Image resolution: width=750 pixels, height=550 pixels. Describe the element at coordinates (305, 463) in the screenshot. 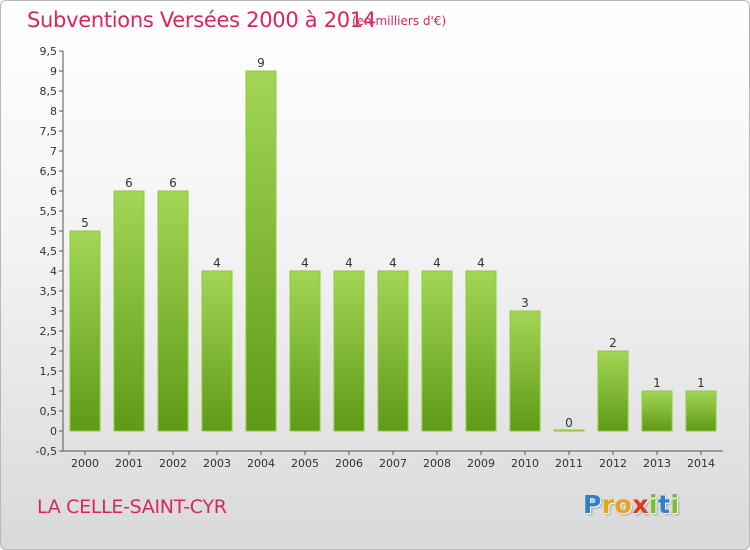

I see `x-tick-label: 2005` at that location.